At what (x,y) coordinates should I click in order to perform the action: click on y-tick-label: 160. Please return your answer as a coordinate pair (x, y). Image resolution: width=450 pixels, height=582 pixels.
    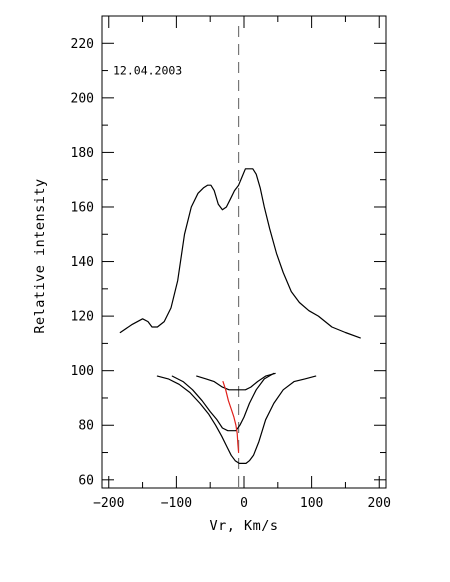
    Looking at the image, I should click on (82, 207).